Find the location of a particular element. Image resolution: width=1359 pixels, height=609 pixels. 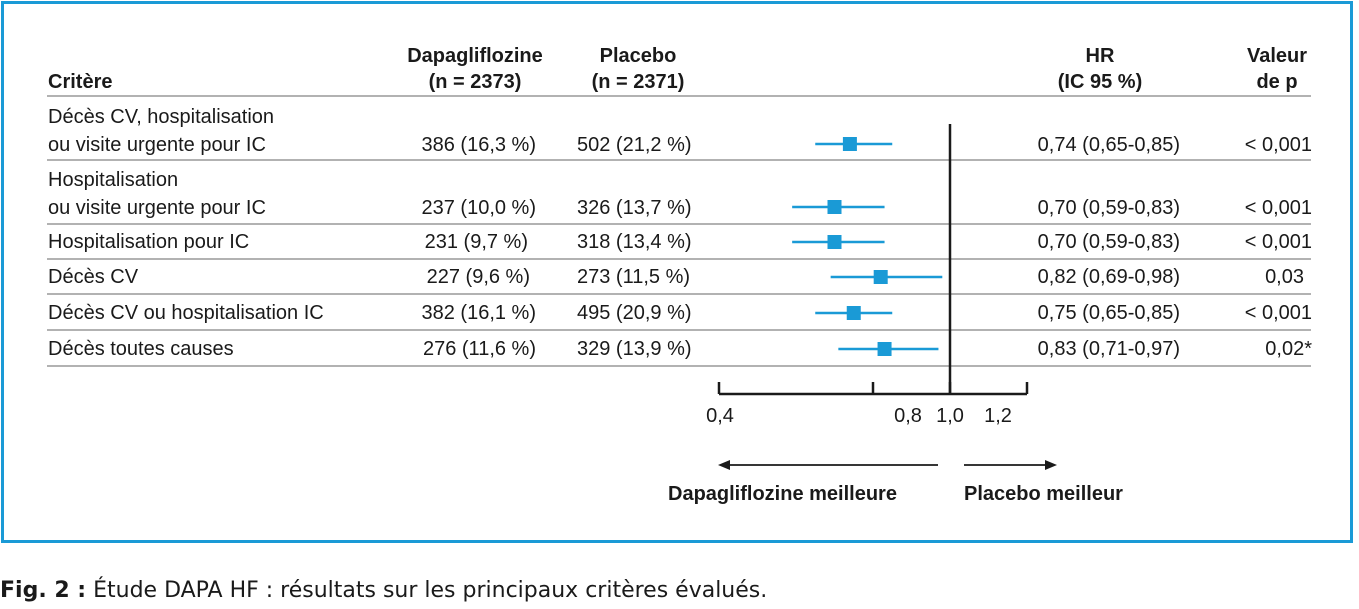

arrow-right-head is located at coordinates (1051, 465).